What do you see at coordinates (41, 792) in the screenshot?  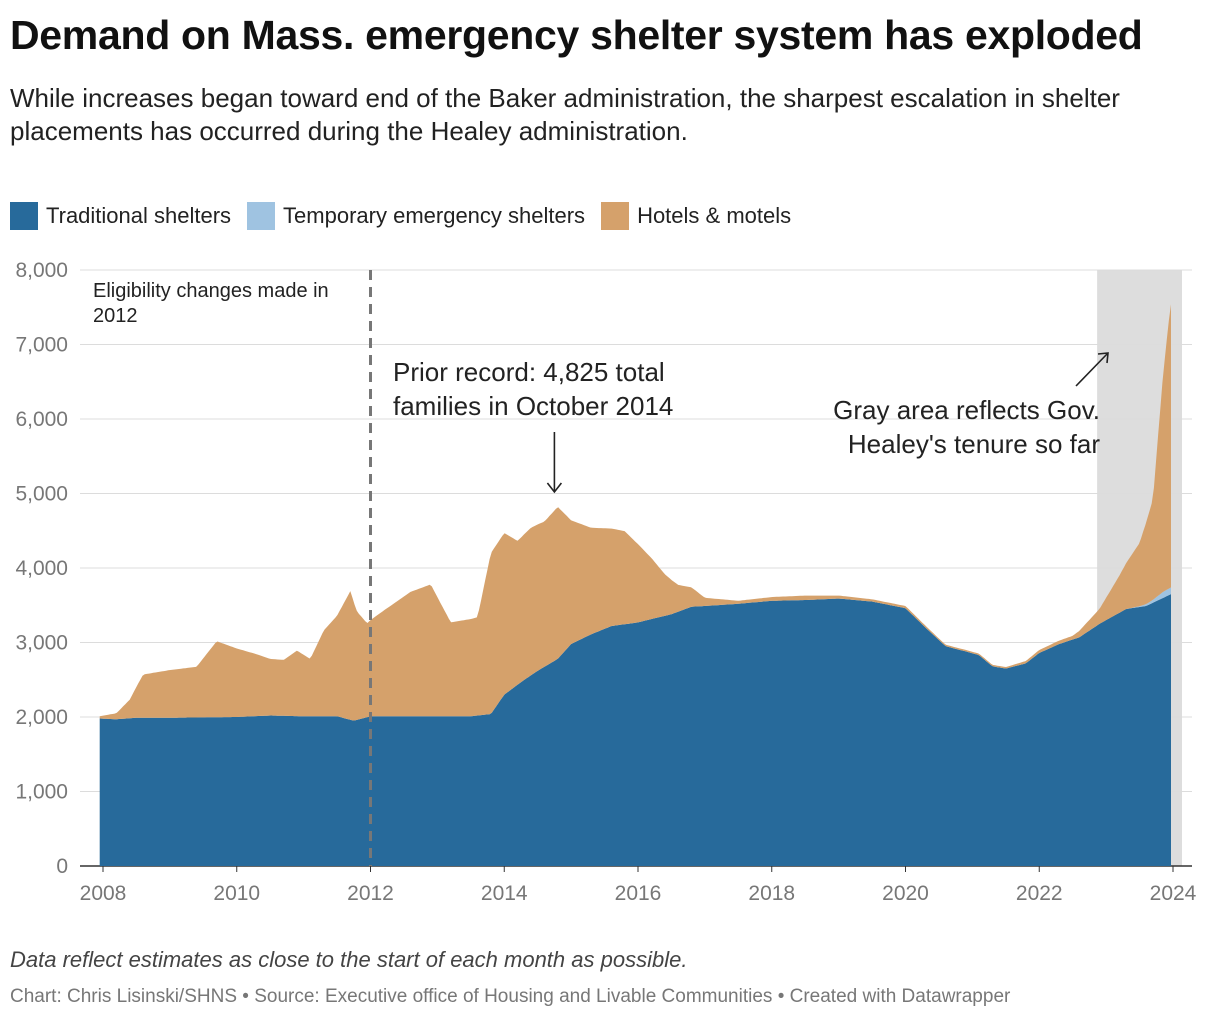 I see `y-tick-label: 1,000` at bounding box center [41, 792].